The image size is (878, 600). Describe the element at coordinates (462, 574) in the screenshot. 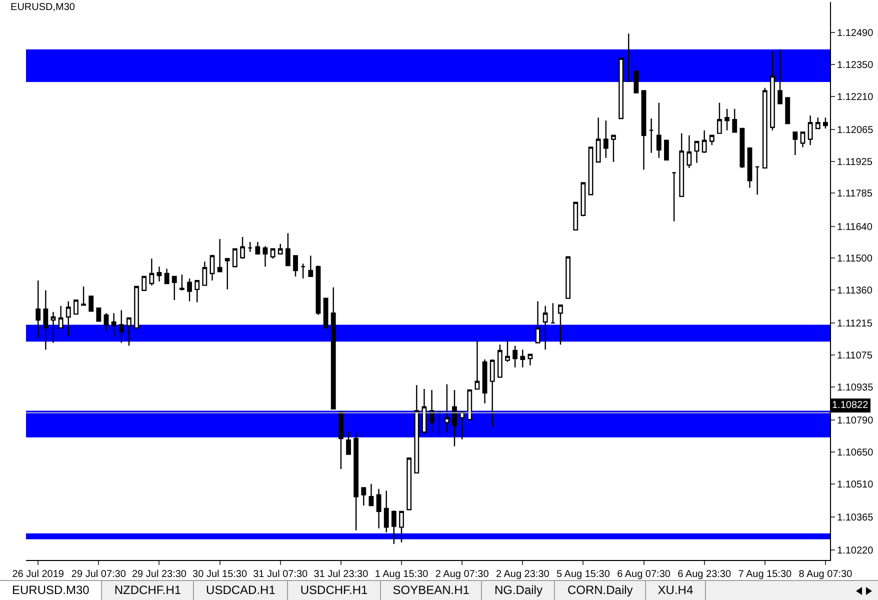

I see `x-tick-label: 2 Aug 07:30` at that location.